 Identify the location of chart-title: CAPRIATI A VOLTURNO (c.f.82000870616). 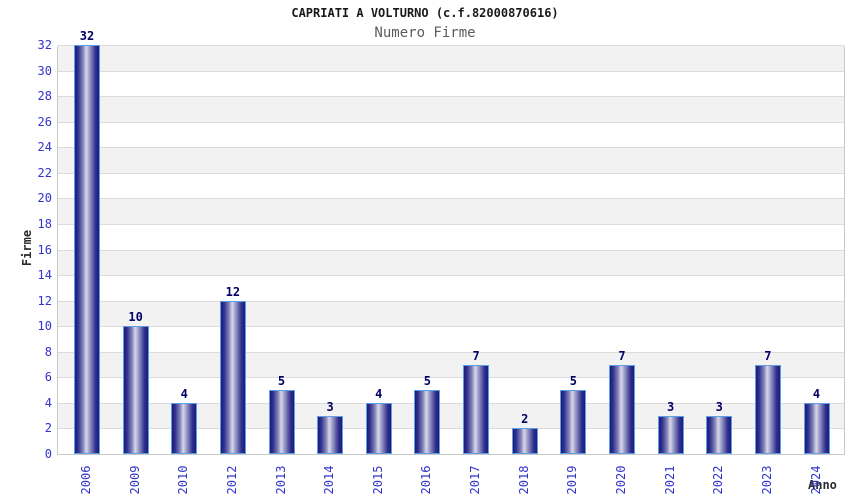
(425, 13).